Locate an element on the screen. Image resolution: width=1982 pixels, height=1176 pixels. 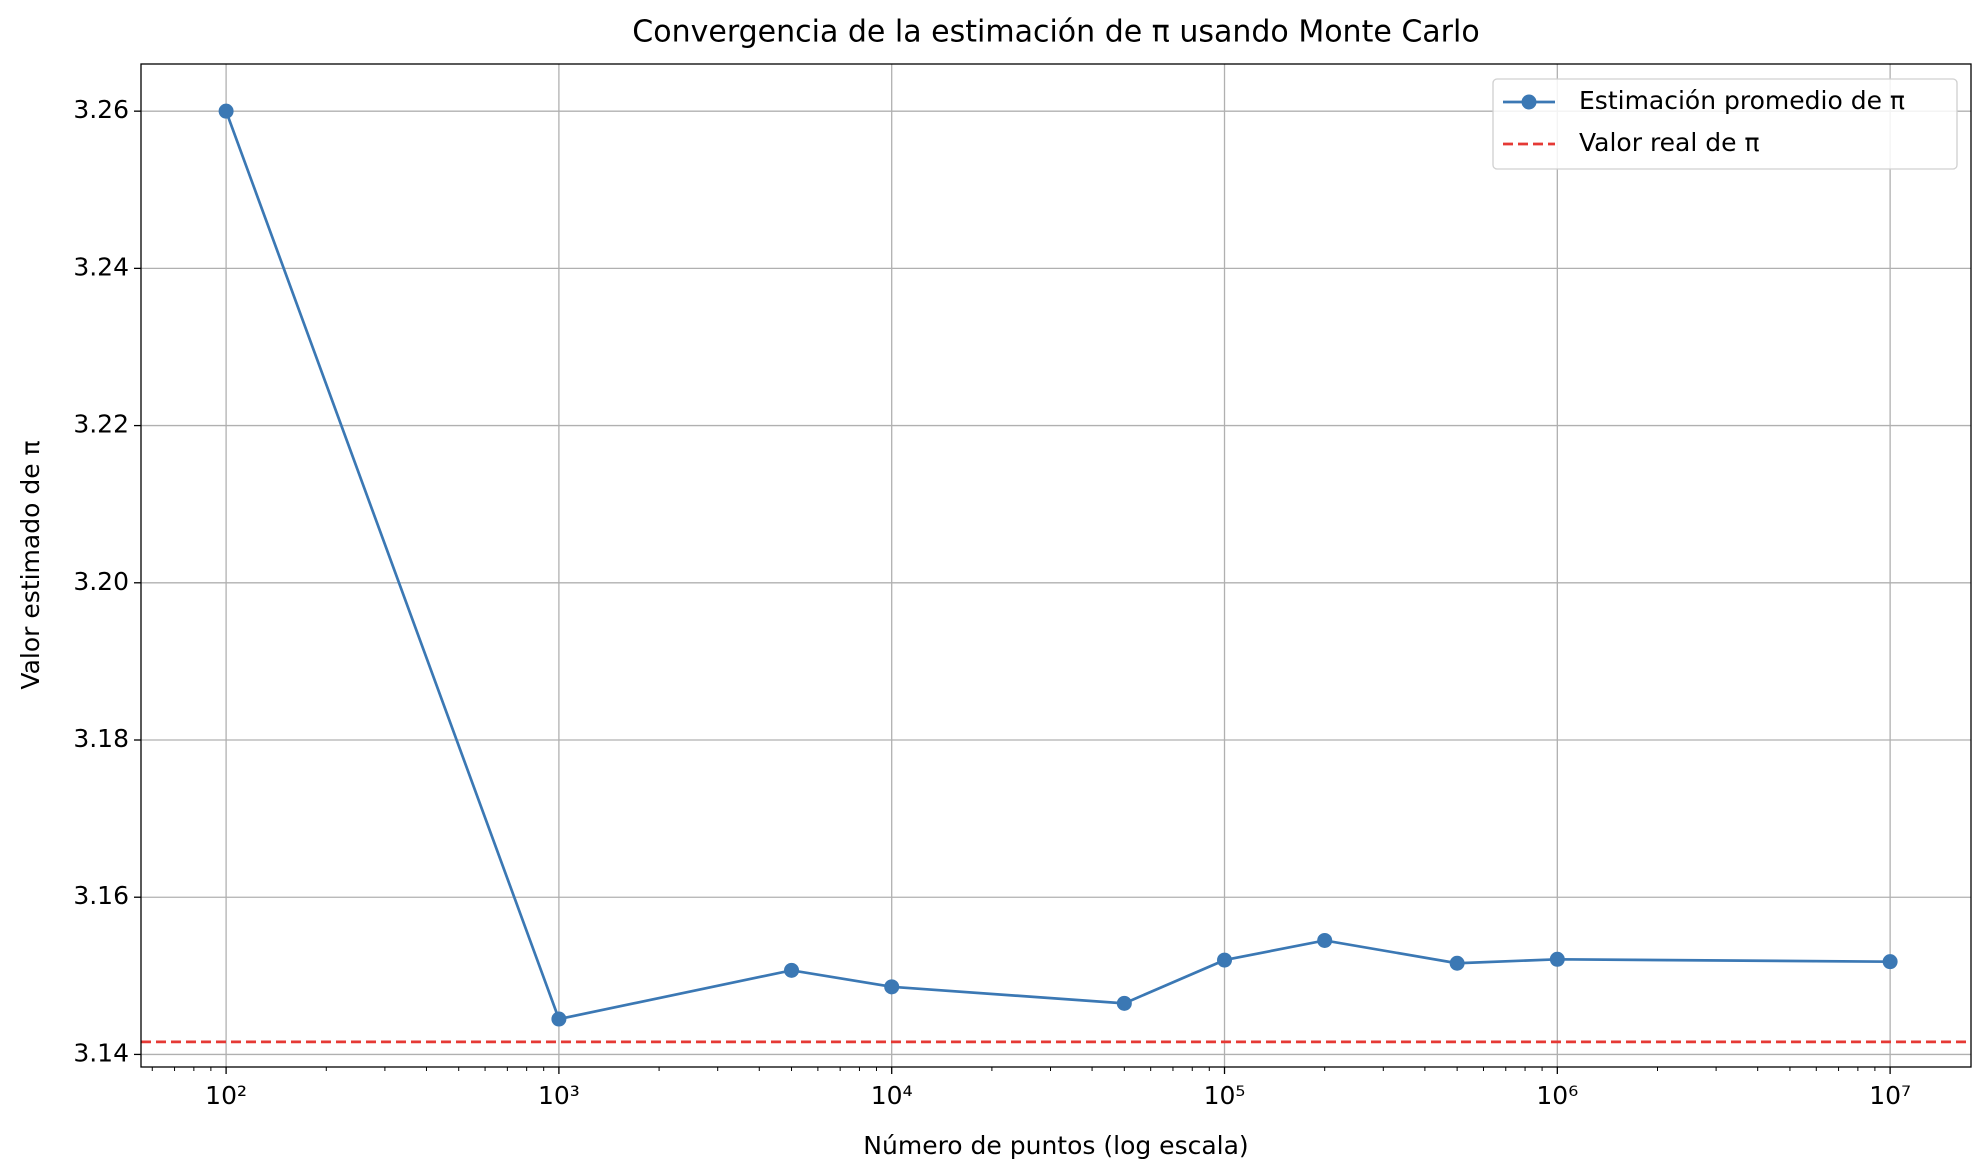
x-tick-label: 10⁷ is located at coordinates (1890, 1095).